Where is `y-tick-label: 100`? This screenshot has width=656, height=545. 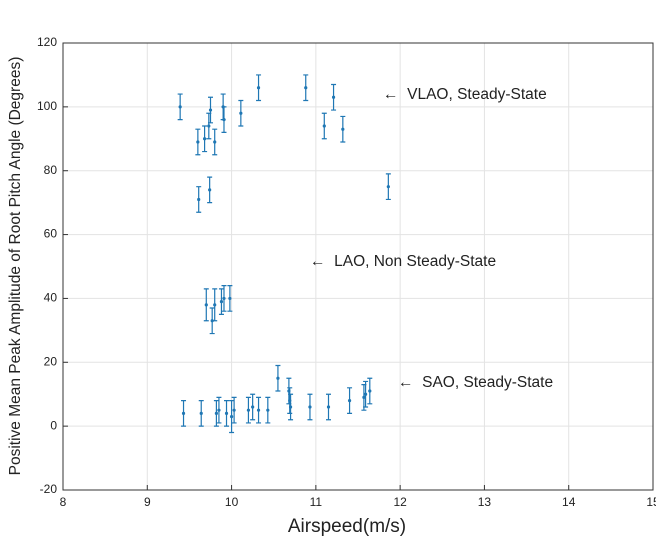
y-tick-label: 100 is located at coordinates (47, 106).